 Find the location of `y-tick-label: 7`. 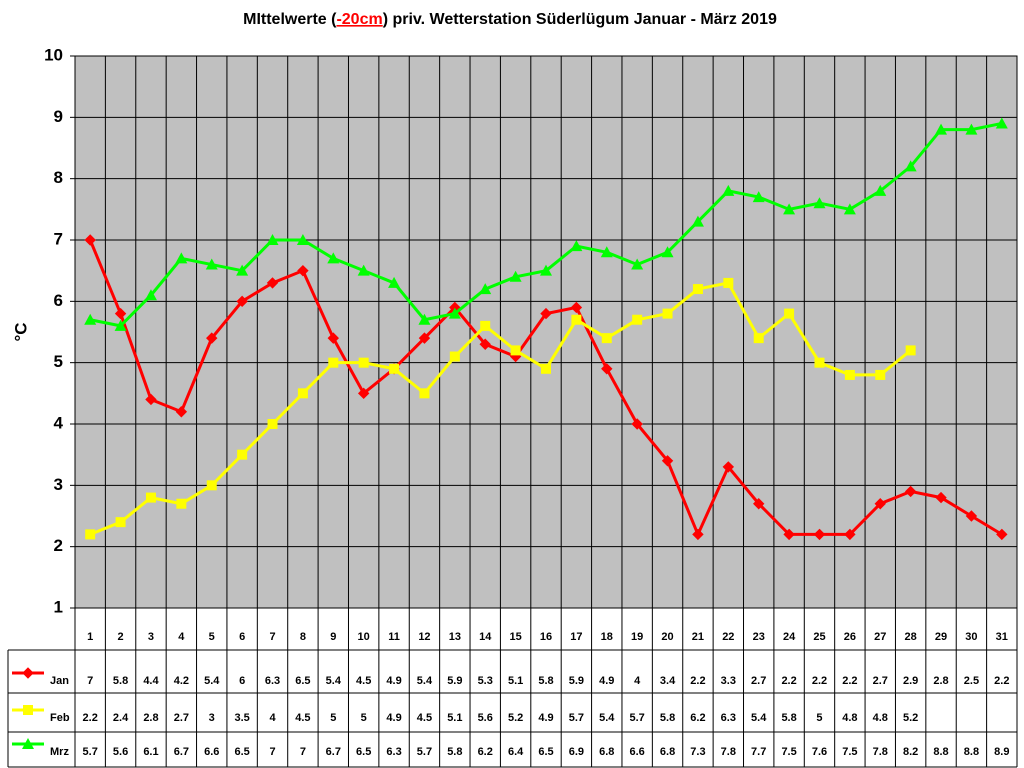

y-tick-label: 7 is located at coordinates (58, 238).